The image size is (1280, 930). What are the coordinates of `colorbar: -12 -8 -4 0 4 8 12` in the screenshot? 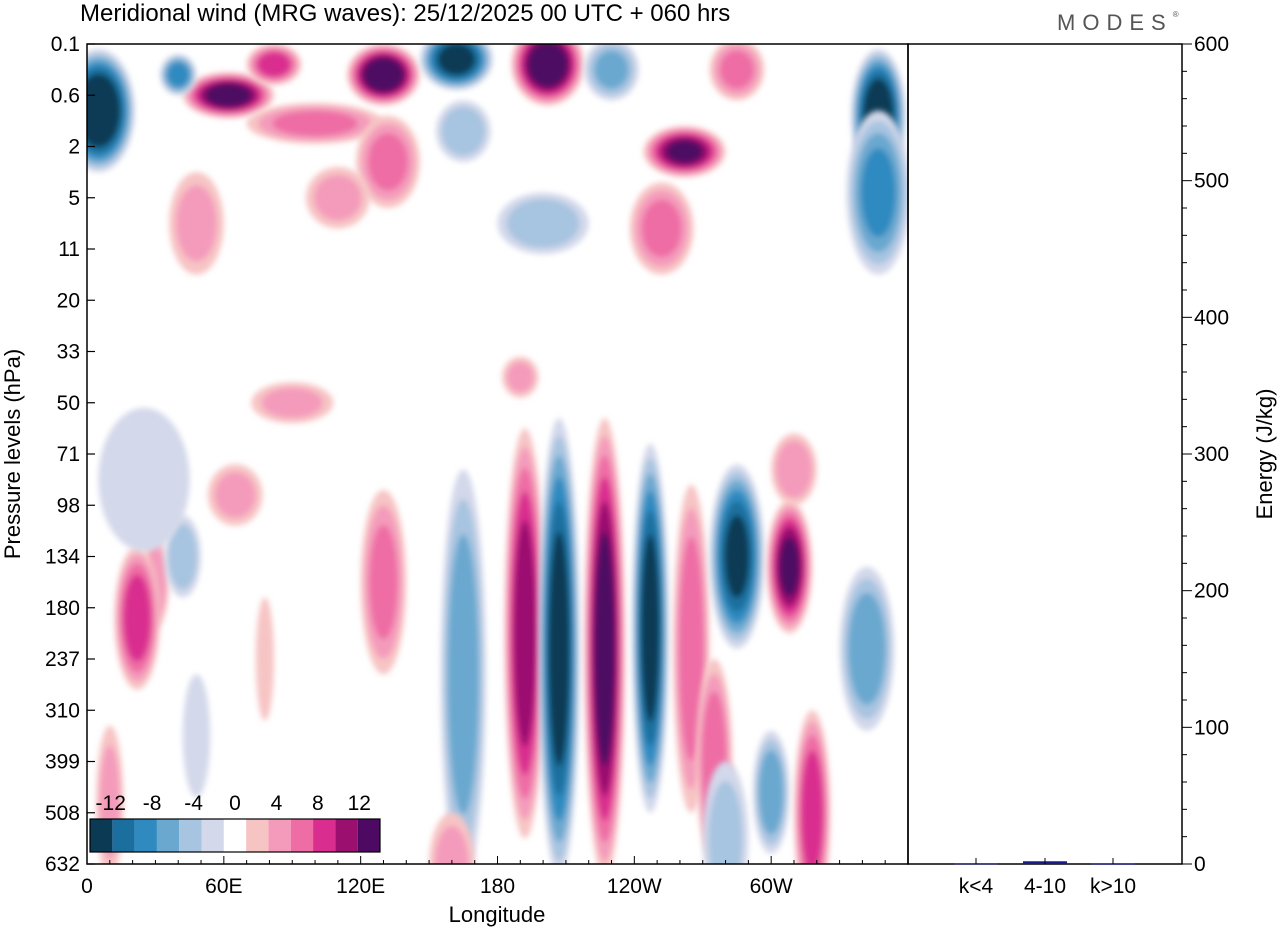 It's located at (235, 822).